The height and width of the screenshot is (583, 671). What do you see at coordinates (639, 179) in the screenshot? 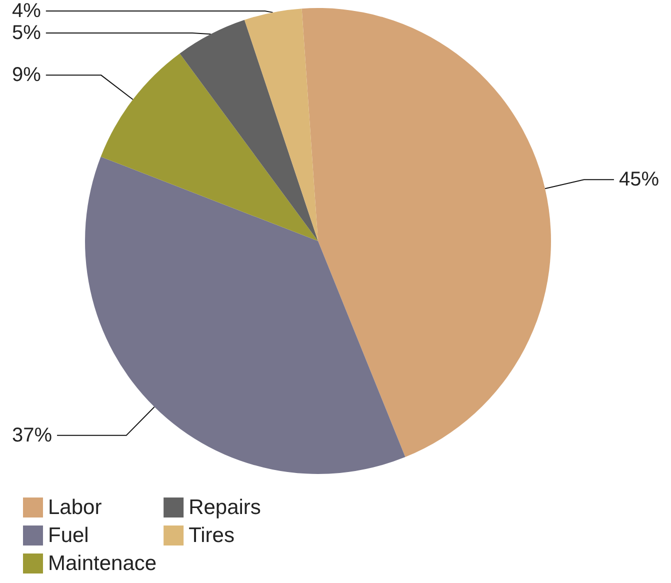
I see `data-label: 45%` at bounding box center [639, 179].